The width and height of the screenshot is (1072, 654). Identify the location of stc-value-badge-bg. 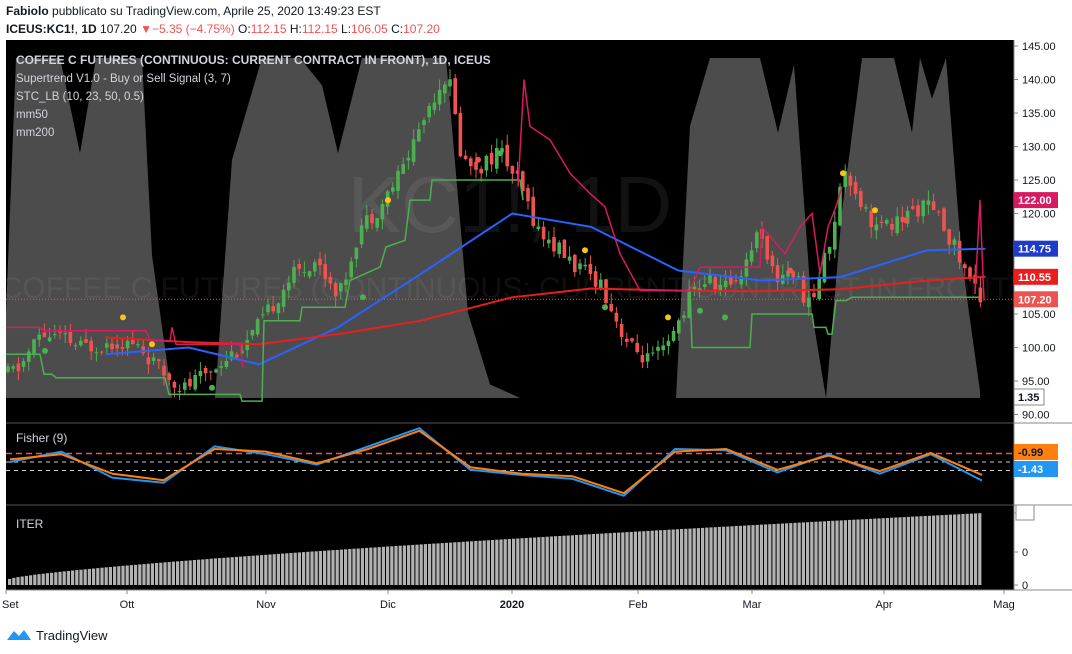
(1036, 397).